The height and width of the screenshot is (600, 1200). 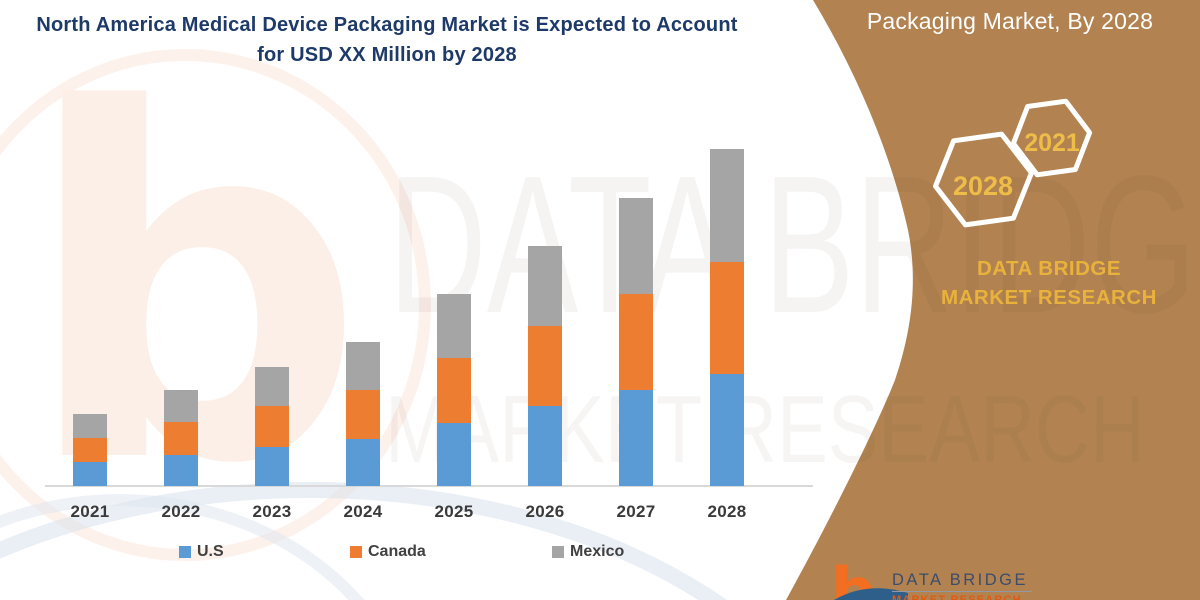 What do you see at coordinates (545, 511) in the screenshot?
I see `x-tick-label-2026: 2026` at bounding box center [545, 511].